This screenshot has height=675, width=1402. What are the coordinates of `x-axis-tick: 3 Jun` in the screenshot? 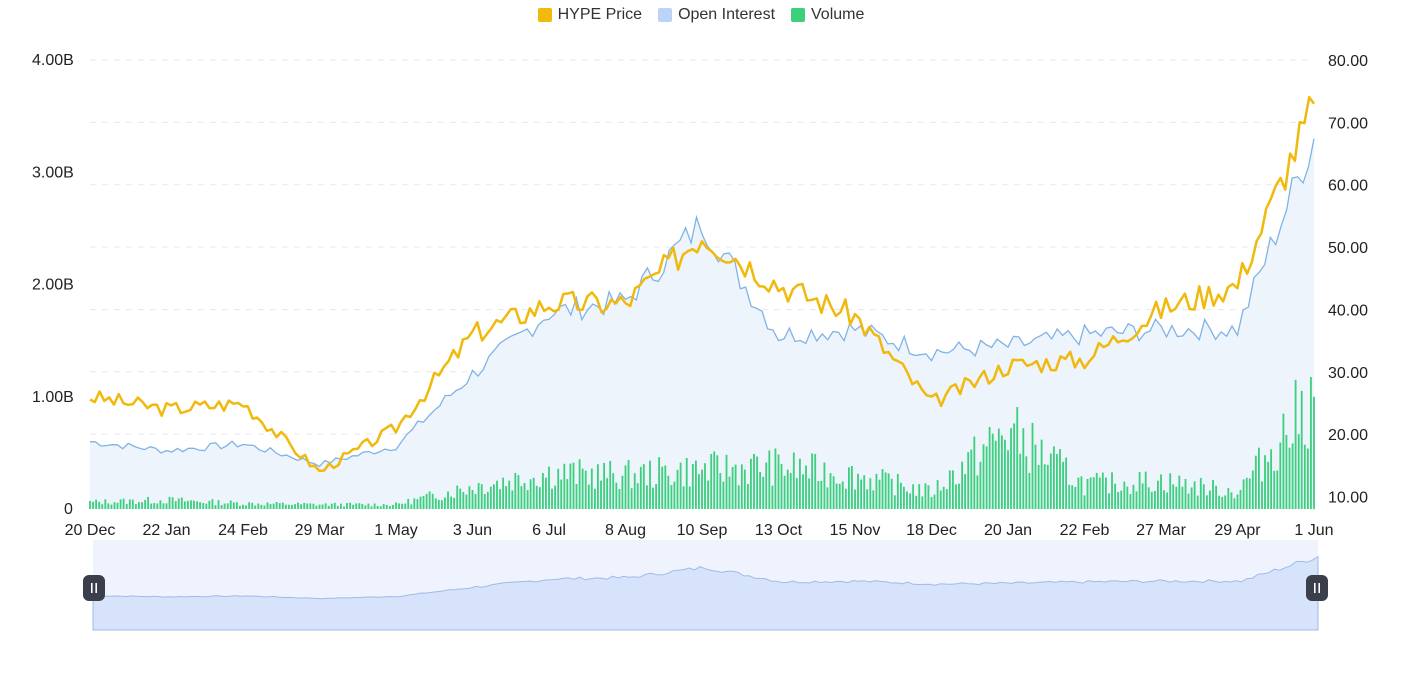 It's located at (472, 530).